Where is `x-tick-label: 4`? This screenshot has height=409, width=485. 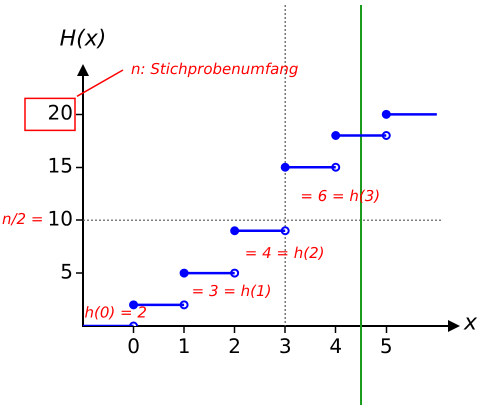
x-tick-label: 4 is located at coordinates (335, 346).